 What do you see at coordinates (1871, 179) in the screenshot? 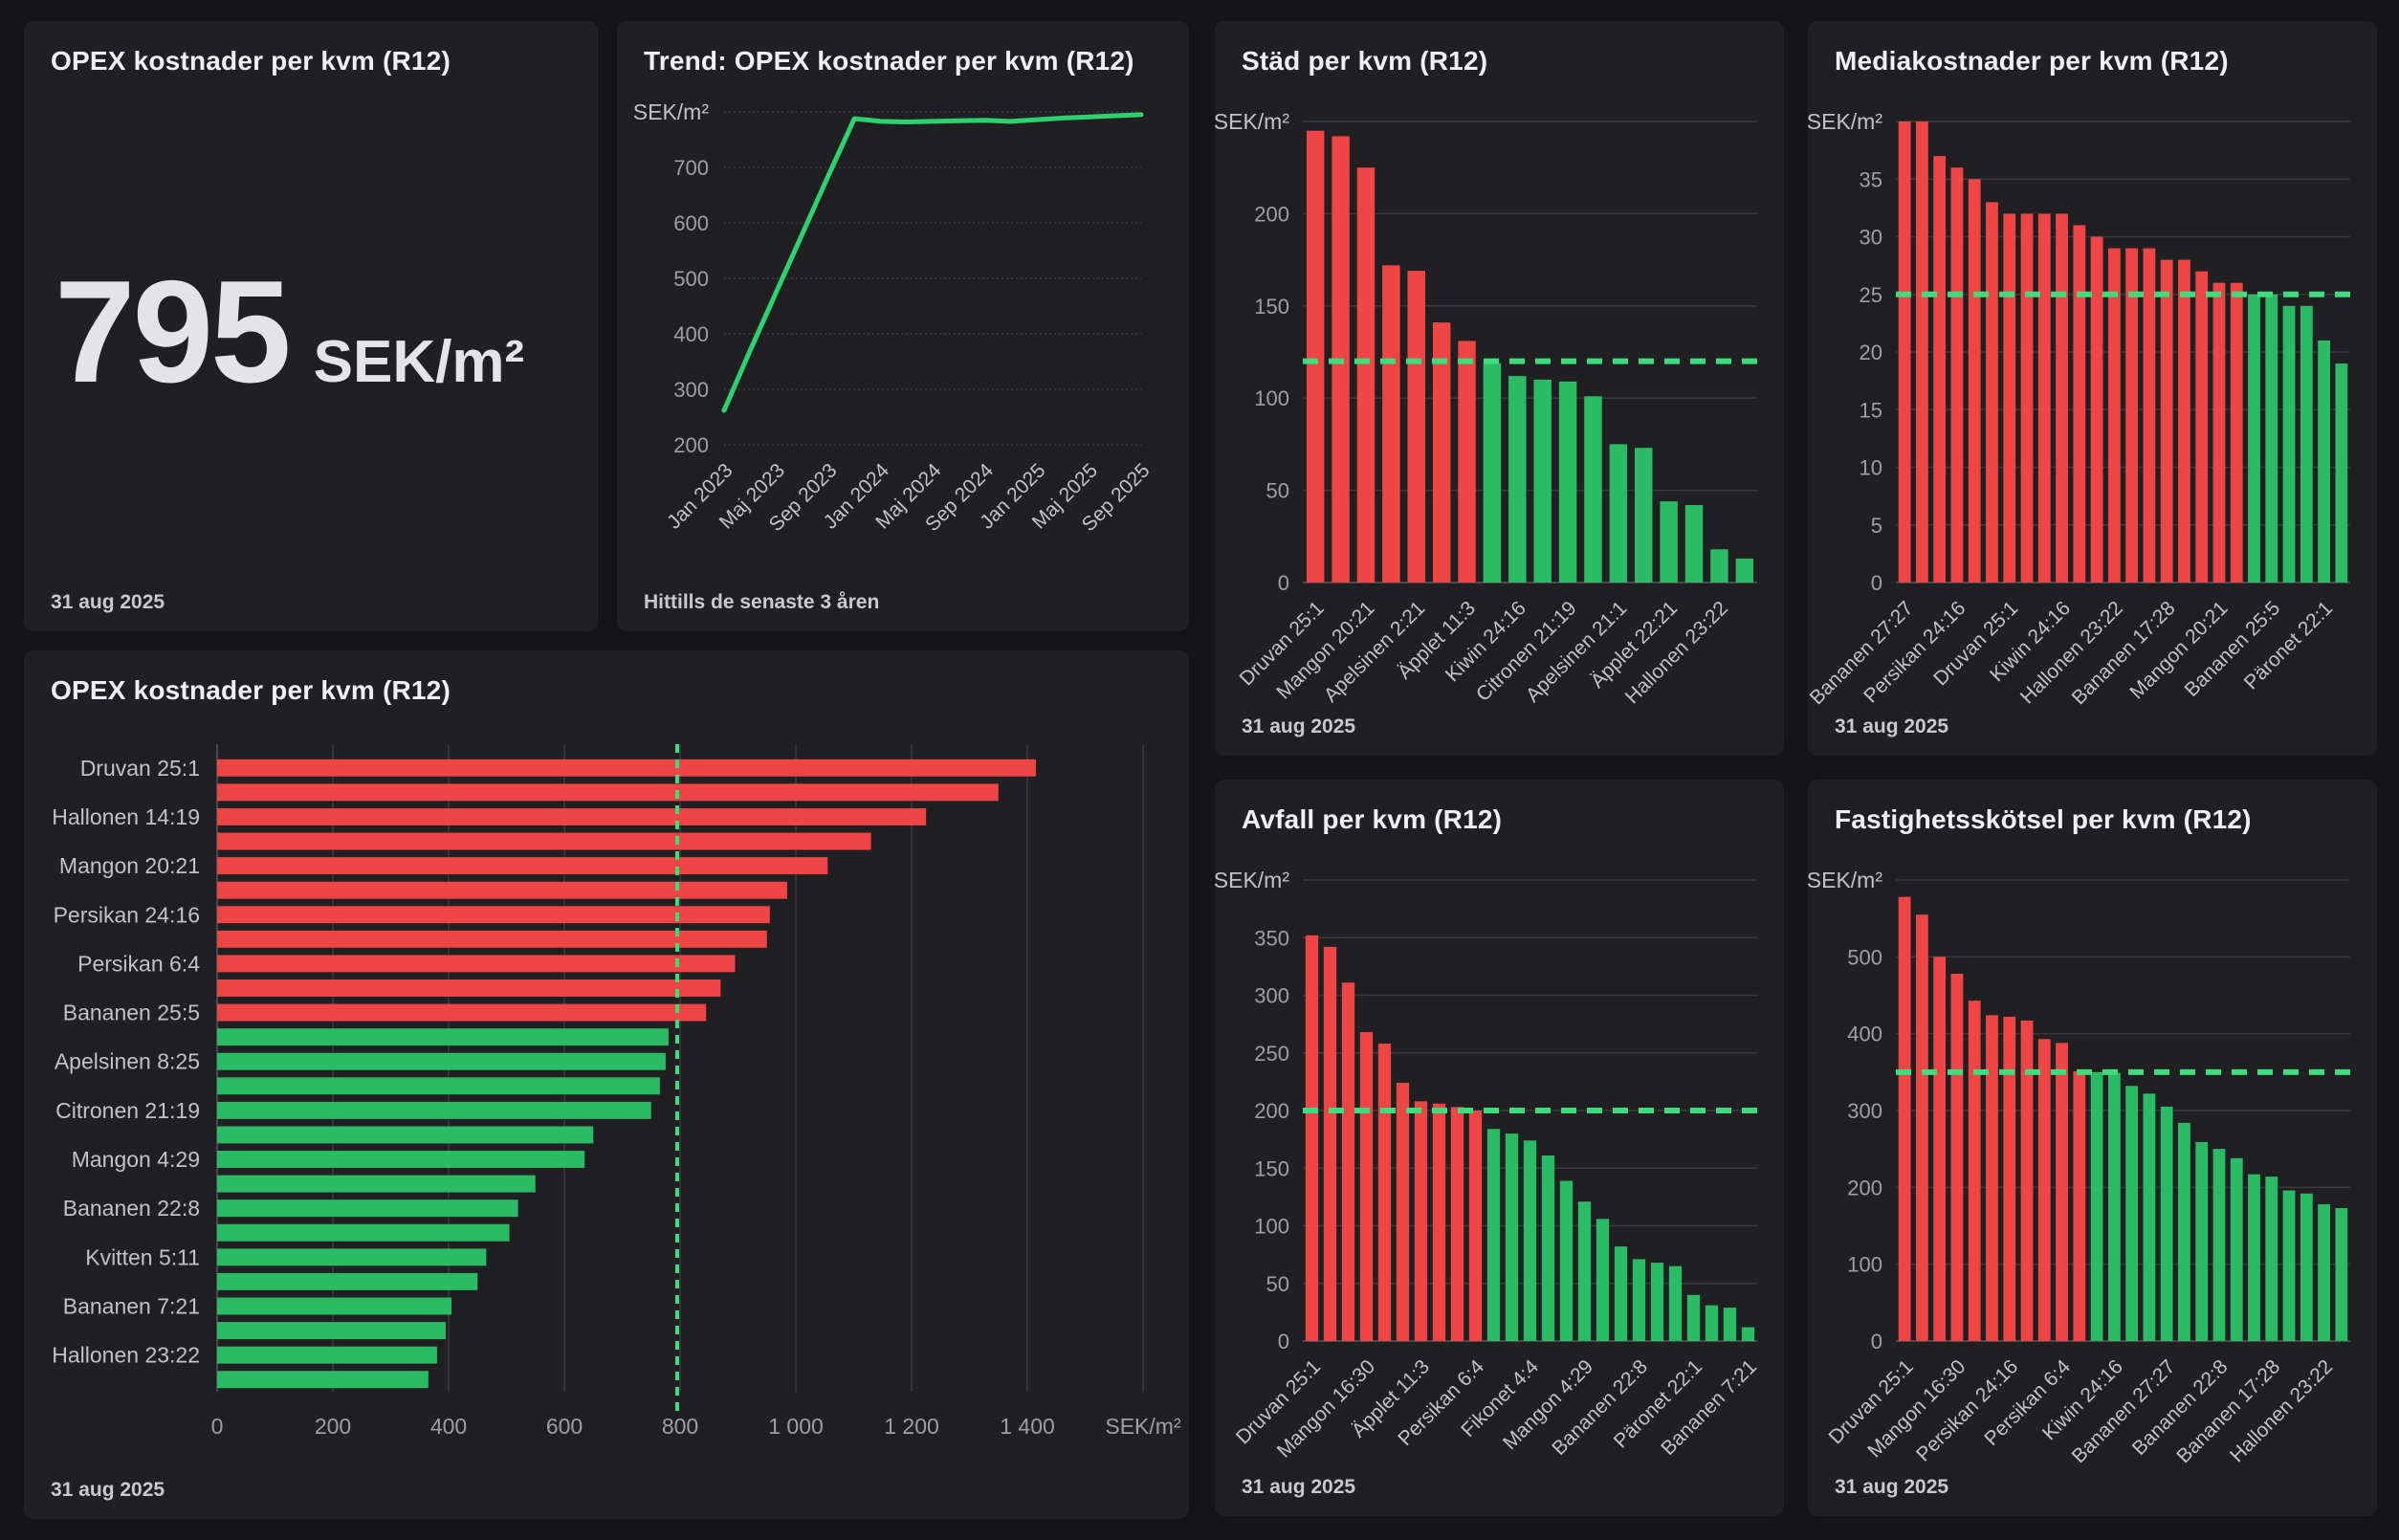
I see `svg-text: 35` at bounding box center [1871, 179].